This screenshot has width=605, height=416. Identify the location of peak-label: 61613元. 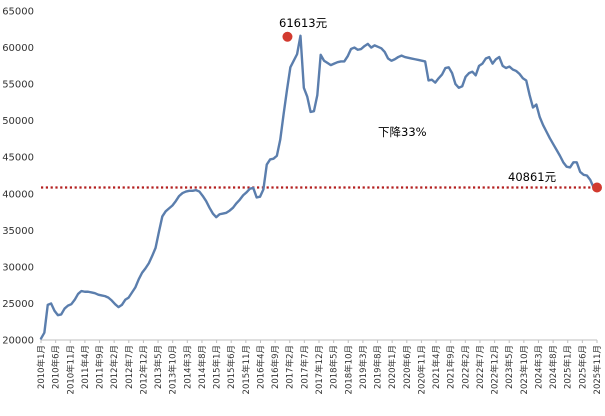
(303, 23).